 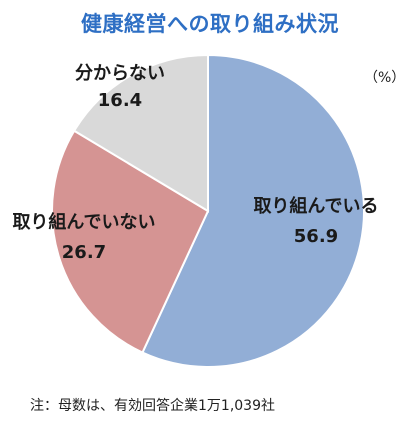 What do you see at coordinates (84, 252) in the screenshot?
I see `slice-value-label: 26.7` at bounding box center [84, 252].